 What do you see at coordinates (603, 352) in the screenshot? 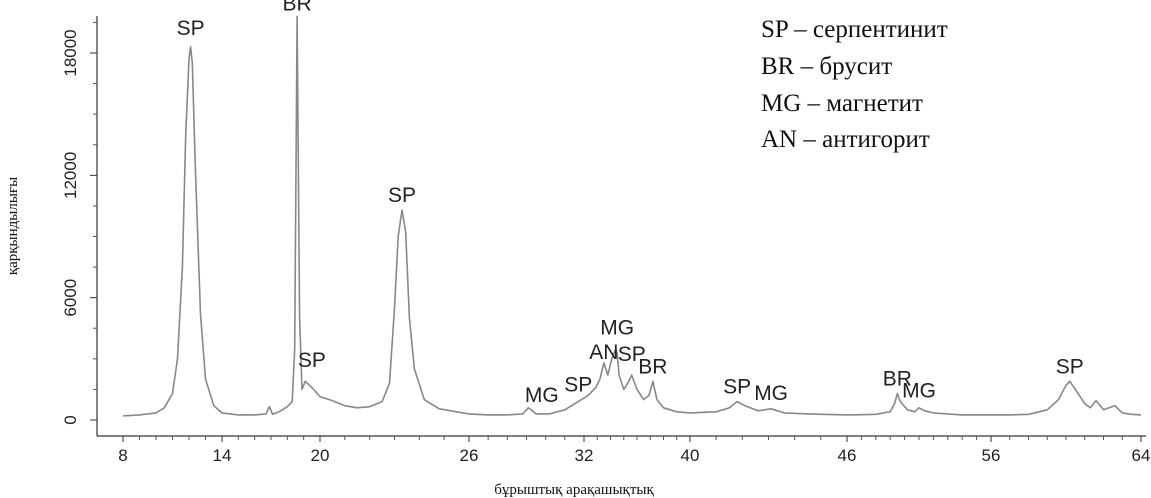
I see `peak-label-an: AN` at bounding box center [603, 352].